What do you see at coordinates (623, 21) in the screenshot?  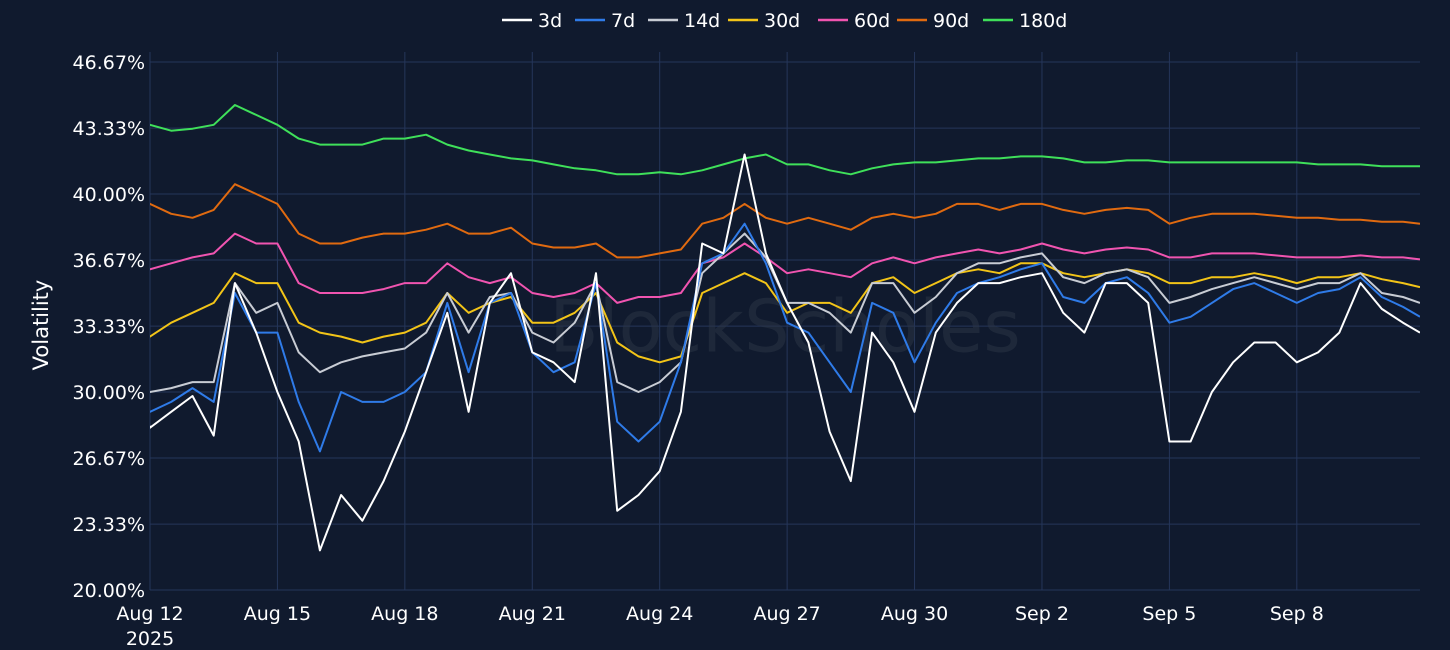 I see `legend-label: 7d` at bounding box center [623, 21].